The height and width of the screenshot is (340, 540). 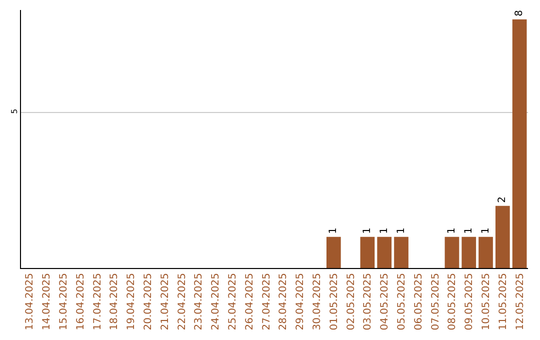 I want to click on x-tick-label: 03.05.2025, so click(x=368, y=301).